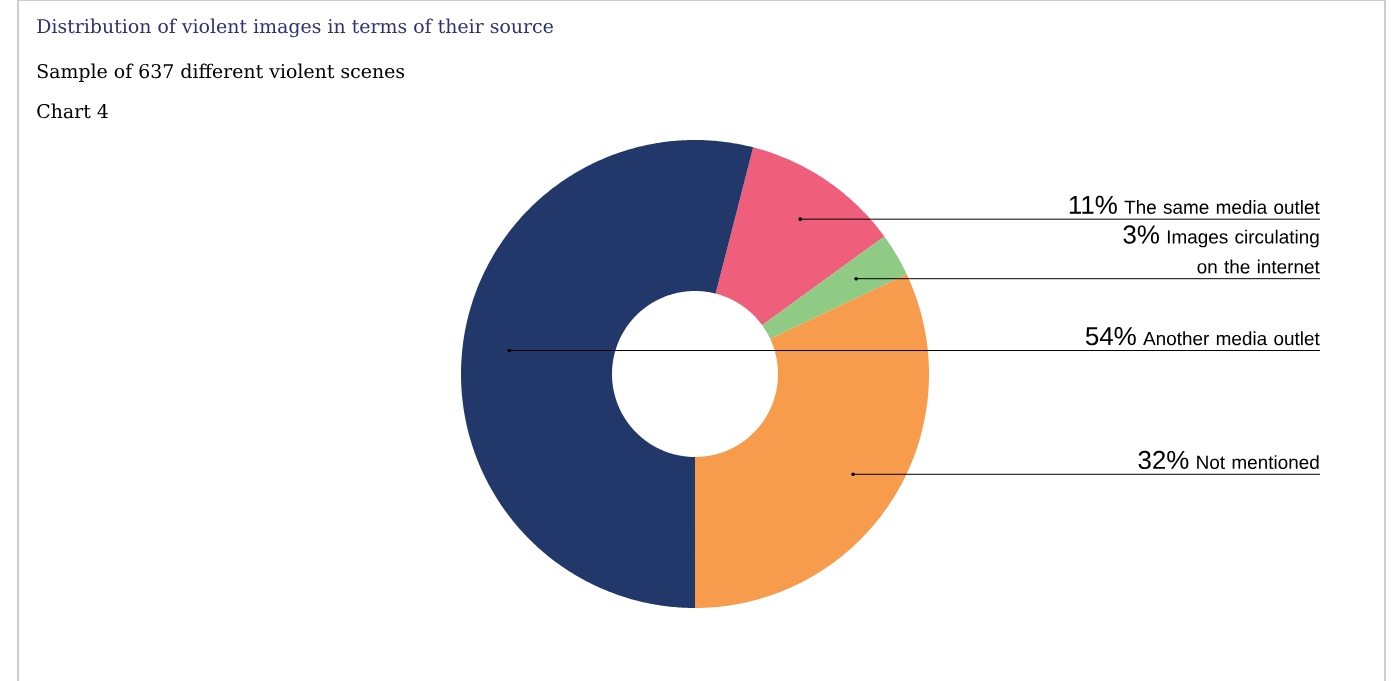  Describe the element at coordinates (295, 28) in the screenshot. I see `text: Distribution of violent images in terms of their source` at that location.